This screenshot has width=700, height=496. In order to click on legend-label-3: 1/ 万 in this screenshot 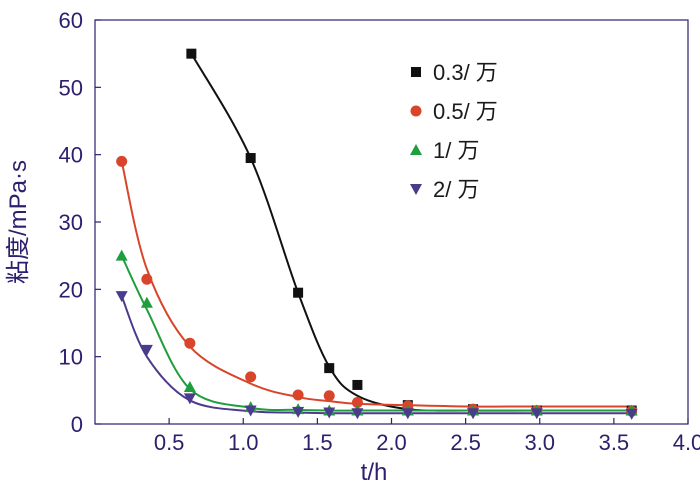, I will do `click(456, 150)`.